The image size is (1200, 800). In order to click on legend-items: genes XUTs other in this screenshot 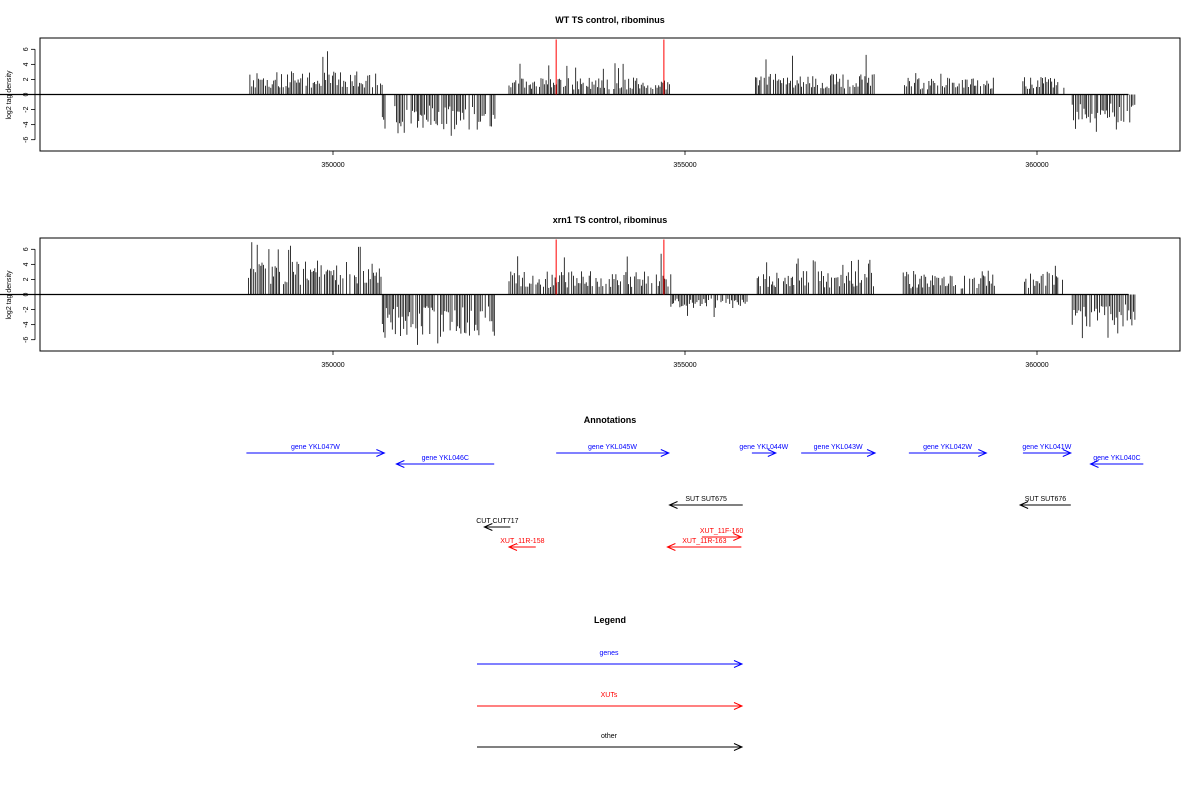, I will do `click(610, 700)`.